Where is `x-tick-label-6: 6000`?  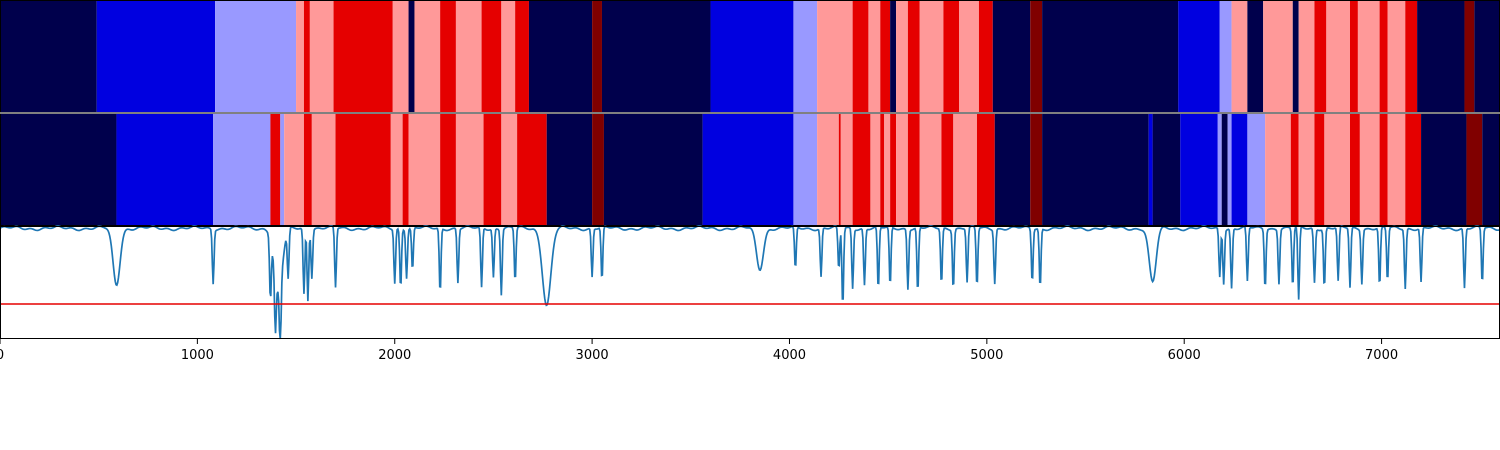
x-tick-label-6: 6000 is located at coordinates (1184, 355).